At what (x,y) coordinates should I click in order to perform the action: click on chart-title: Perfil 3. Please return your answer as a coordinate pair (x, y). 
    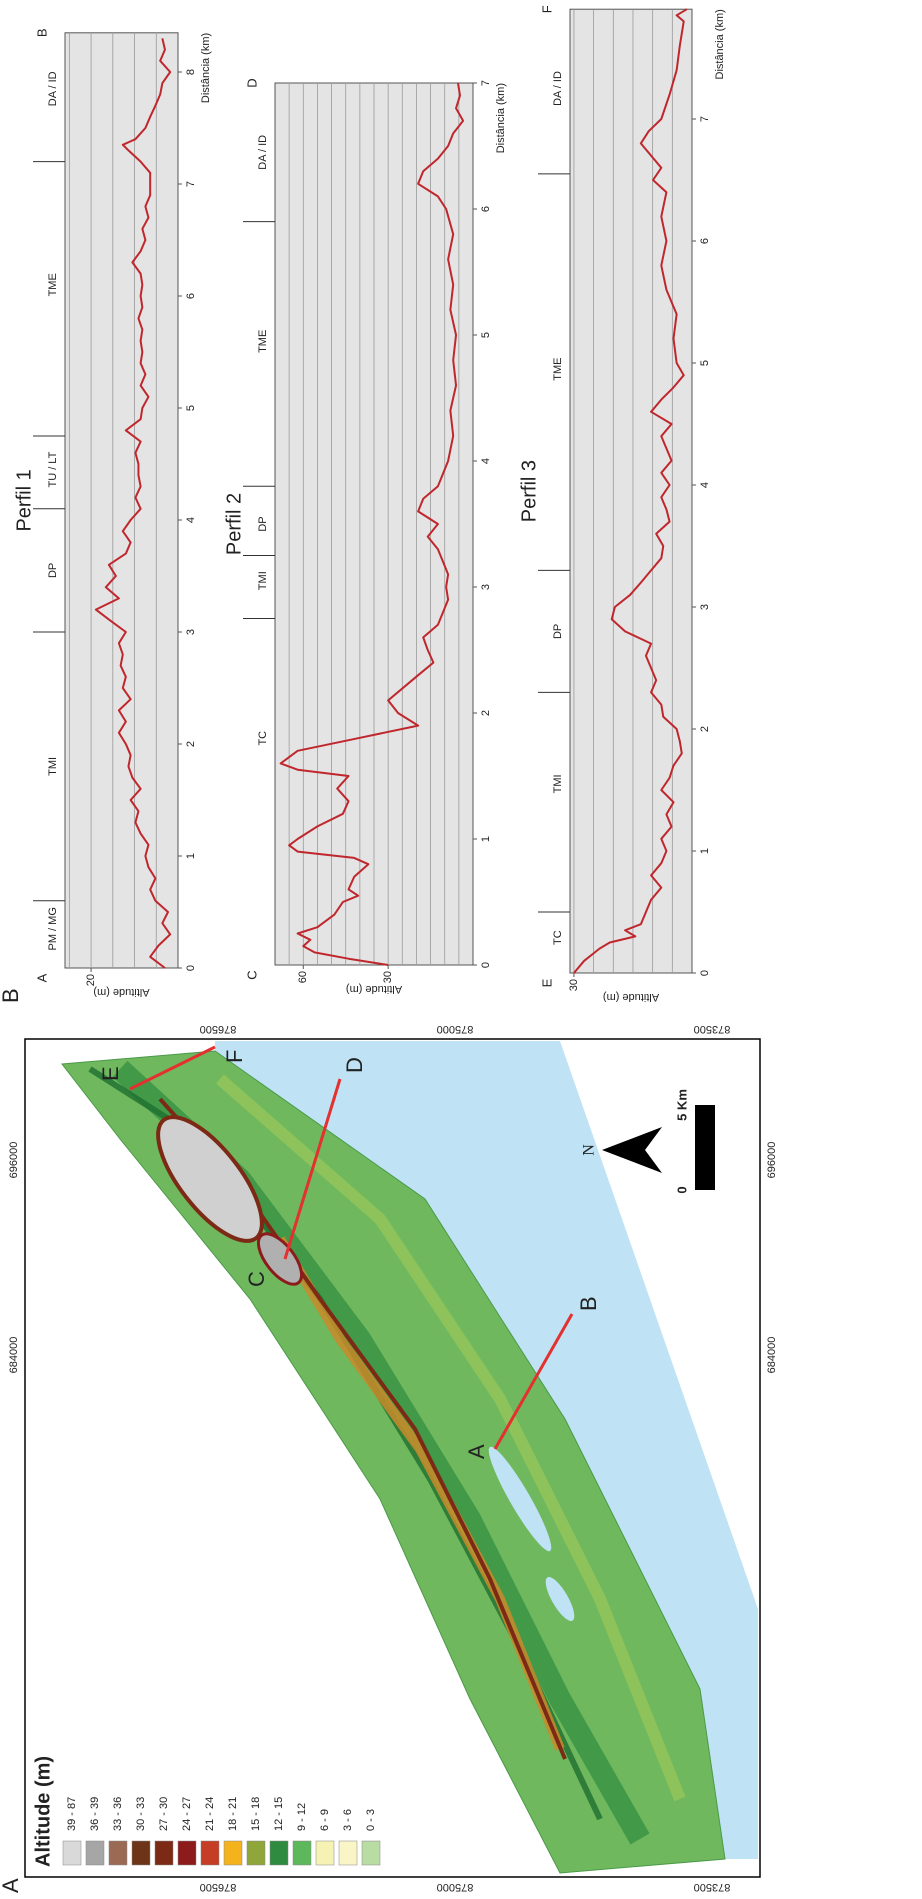
    Looking at the image, I should click on (529, 491).